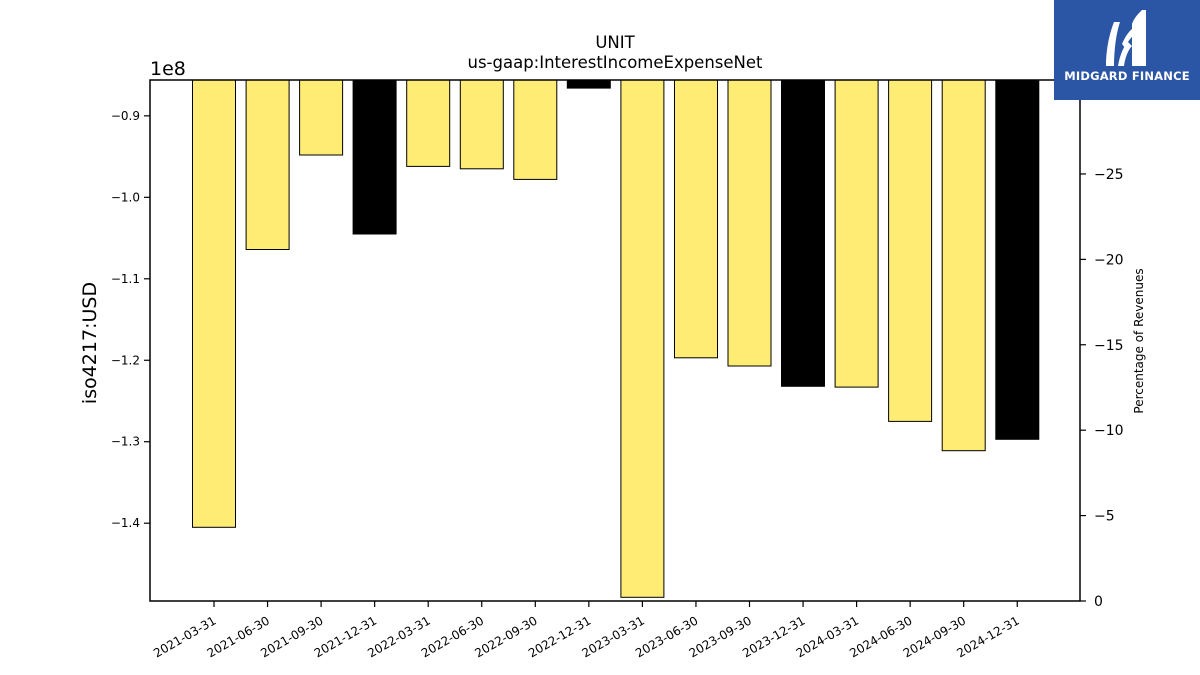 The image size is (1200, 675). I want to click on y-tick-label: −1.0, so click(125, 197).